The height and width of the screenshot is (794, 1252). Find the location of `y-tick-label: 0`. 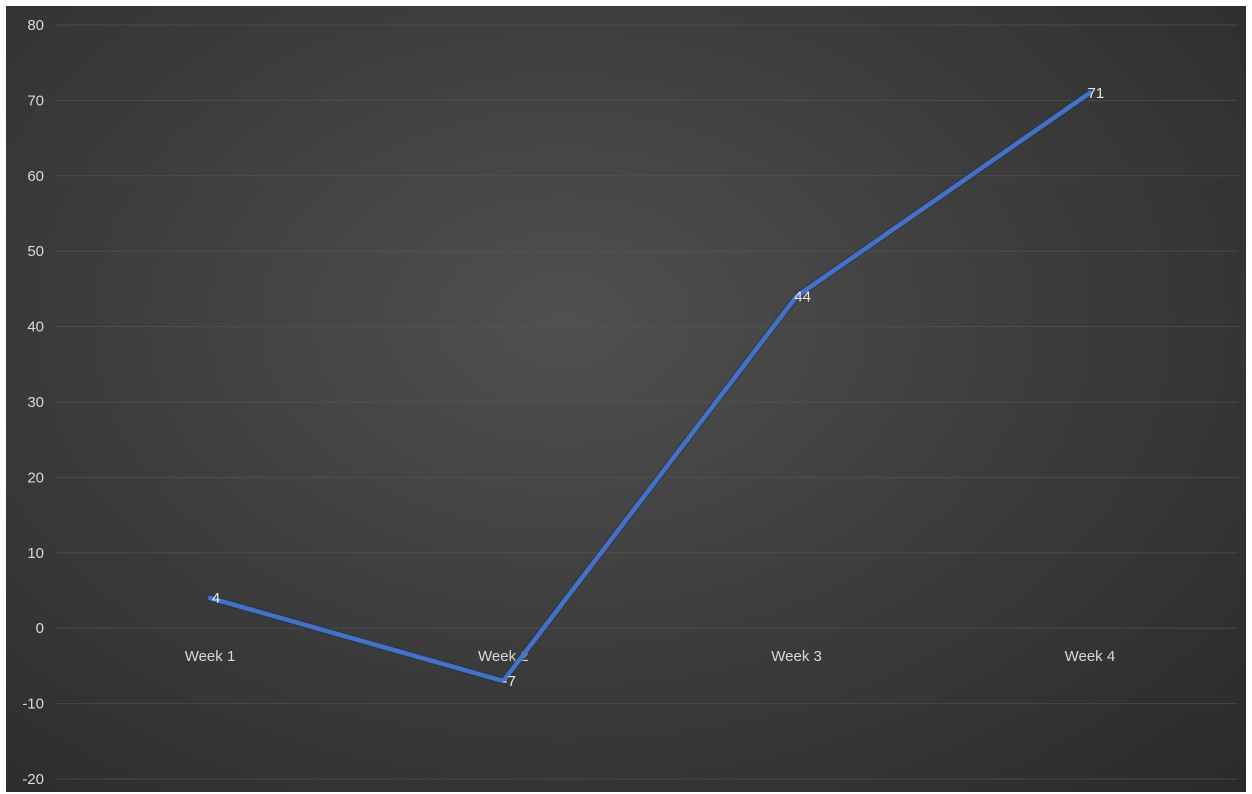

y-tick-label: 0 is located at coordinates (40, 628).